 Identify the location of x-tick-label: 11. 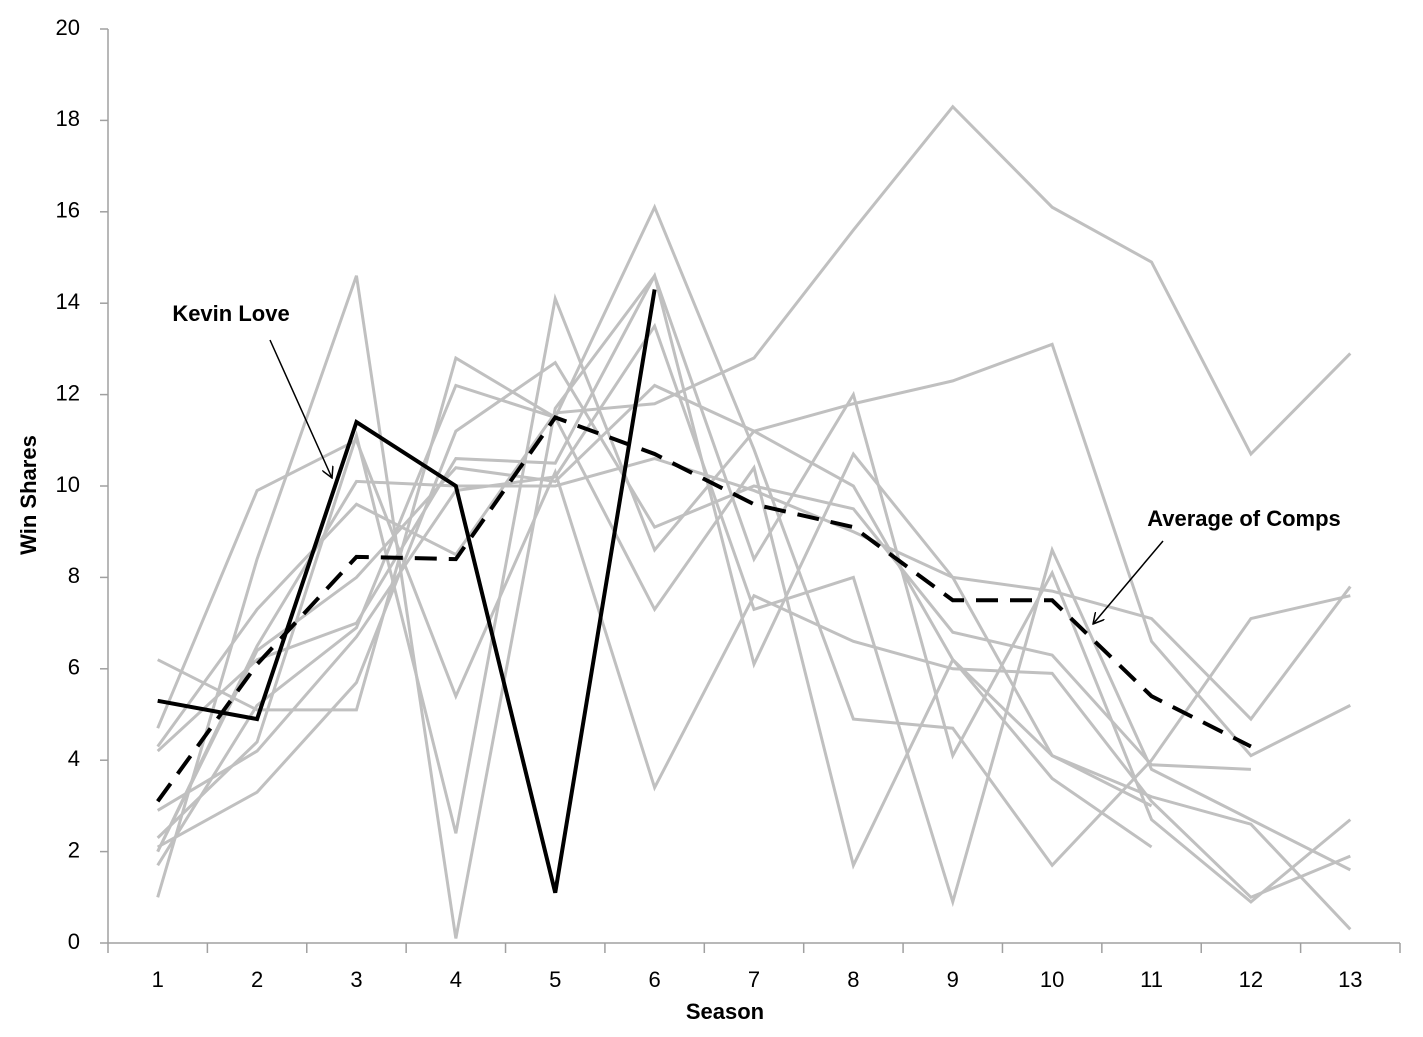
(1151, 979).